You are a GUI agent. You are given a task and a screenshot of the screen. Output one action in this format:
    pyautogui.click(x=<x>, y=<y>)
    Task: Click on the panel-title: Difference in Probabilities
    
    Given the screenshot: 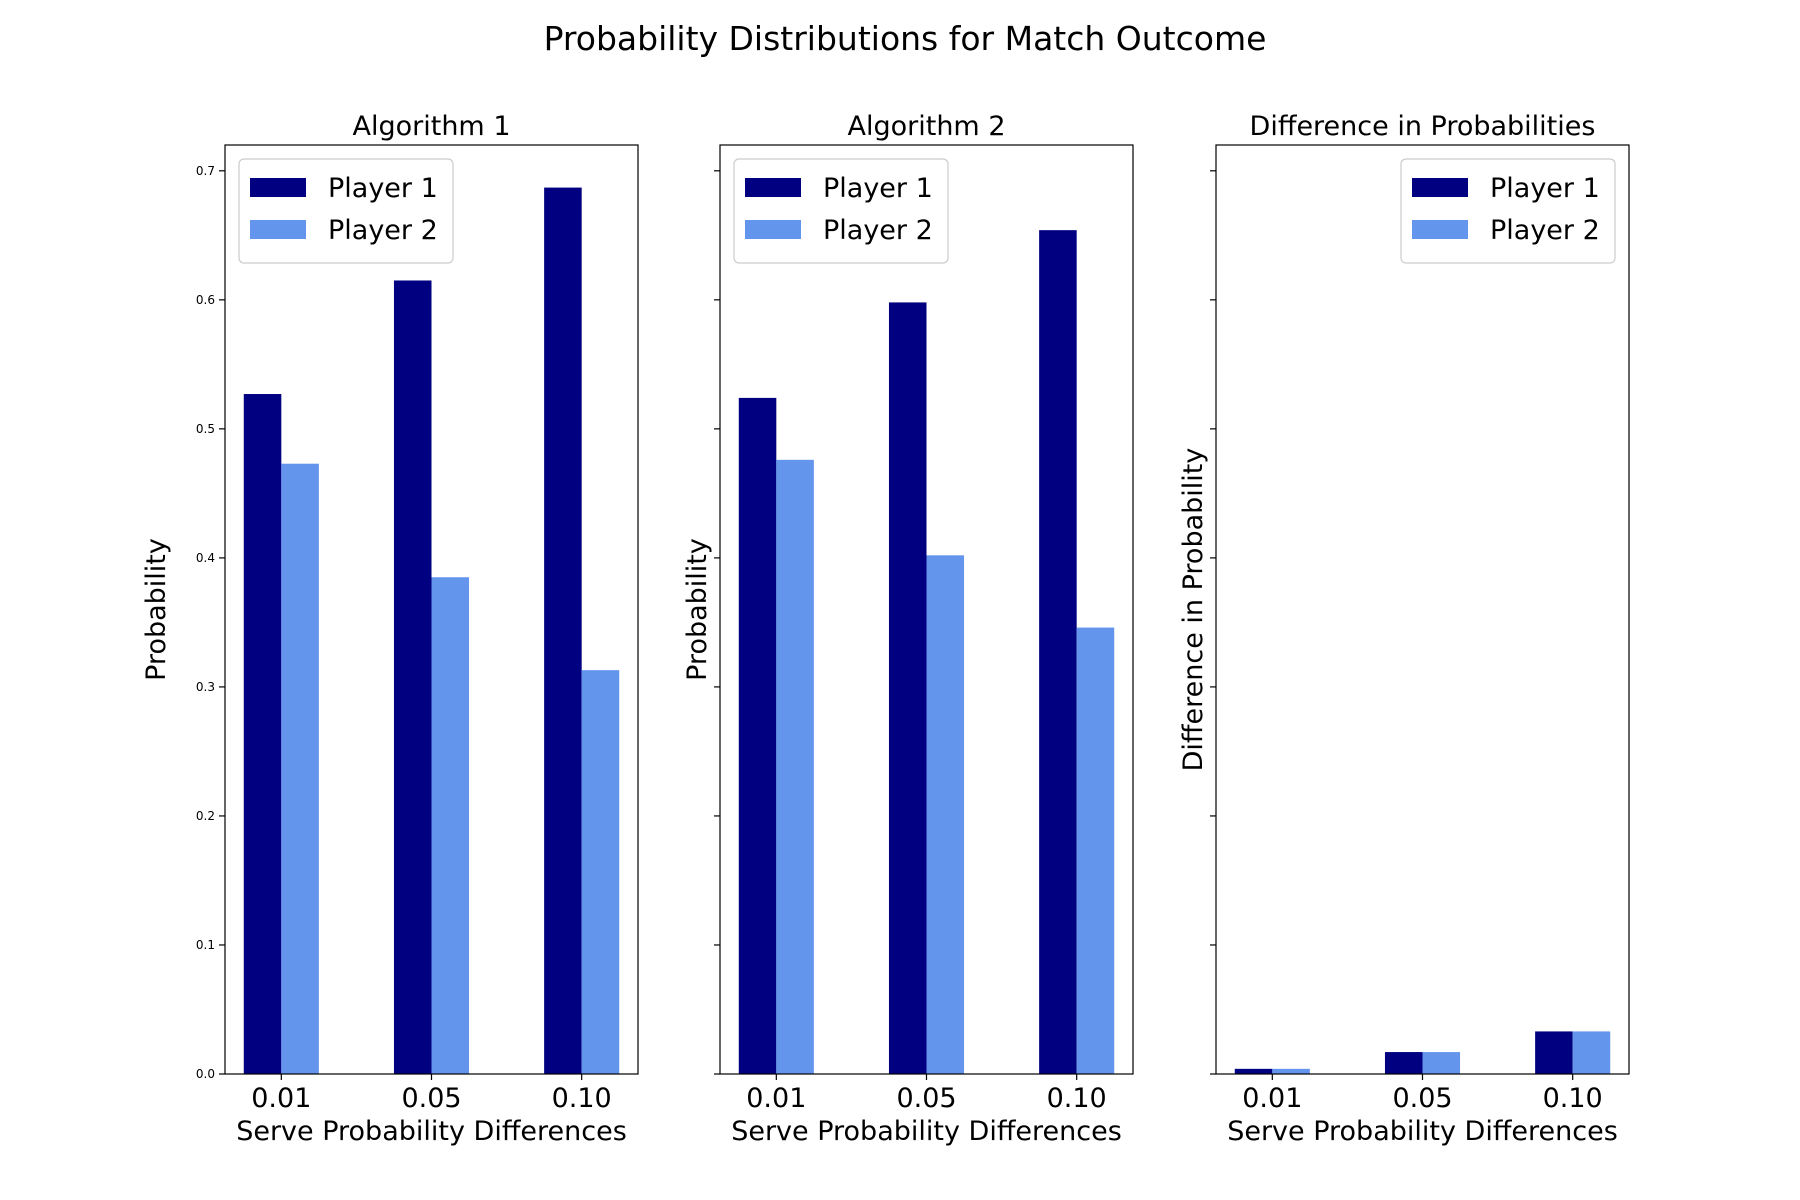 What is the action you would take?
    pyautogui.click(x=1423, y=126)
    